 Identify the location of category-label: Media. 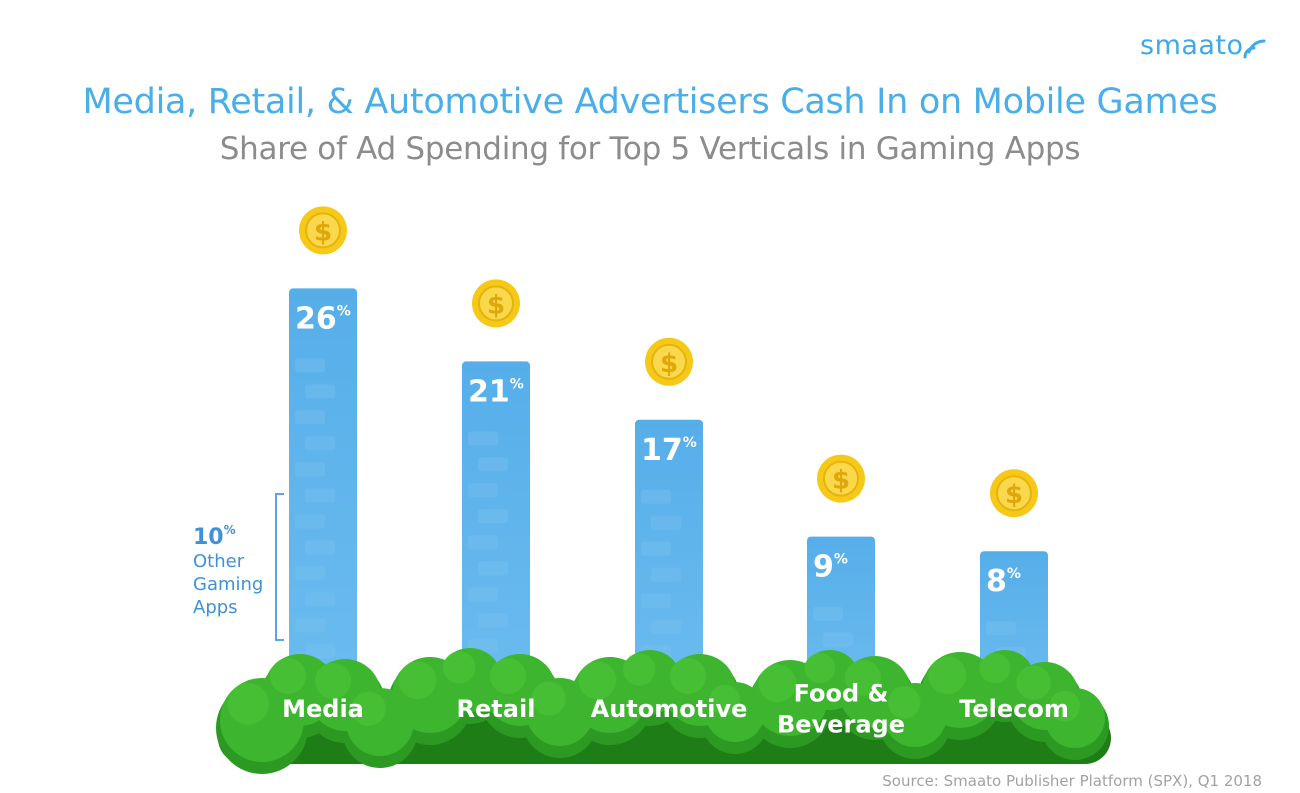
(323, 709).